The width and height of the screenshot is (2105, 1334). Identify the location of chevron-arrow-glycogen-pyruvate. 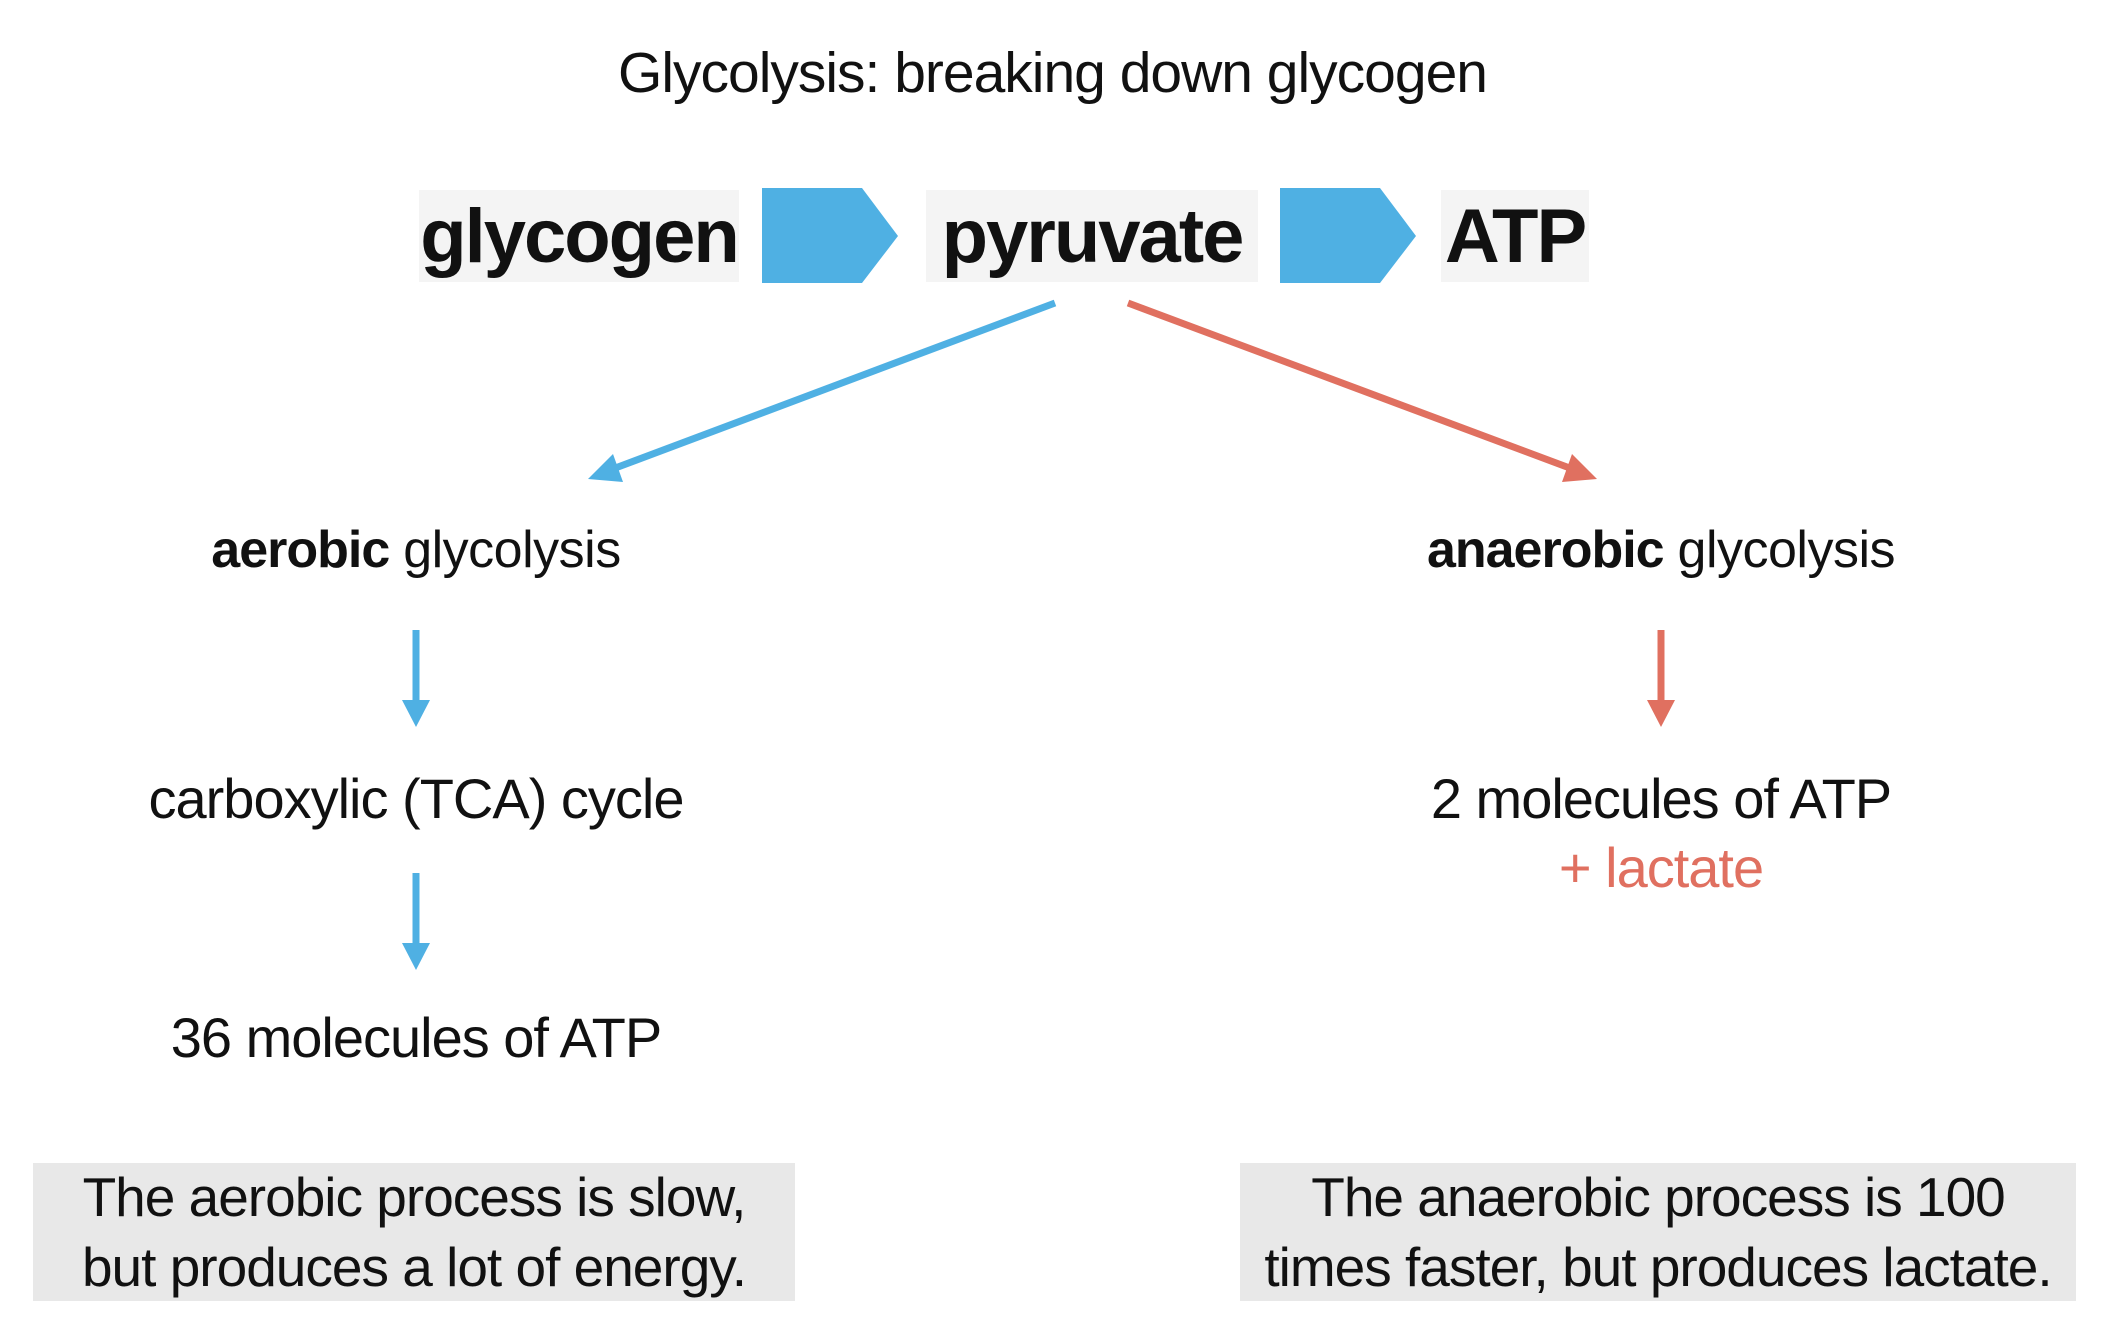
(830, 235).